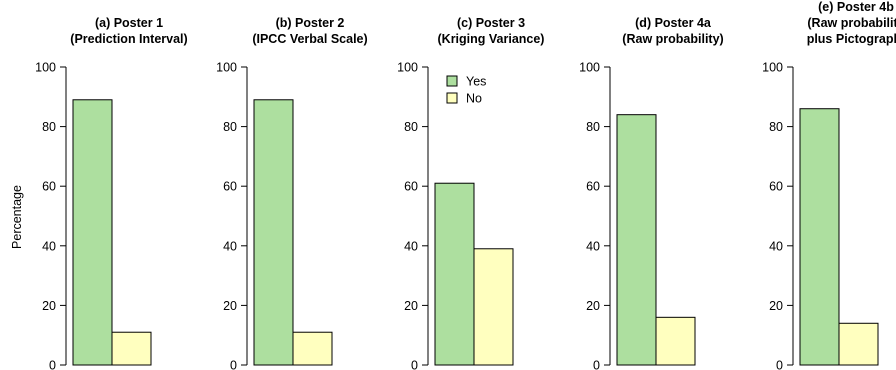 The height and width of the screenshot is (370, 896). I want to click on panel-4-bar-yes, so click(636, 240).